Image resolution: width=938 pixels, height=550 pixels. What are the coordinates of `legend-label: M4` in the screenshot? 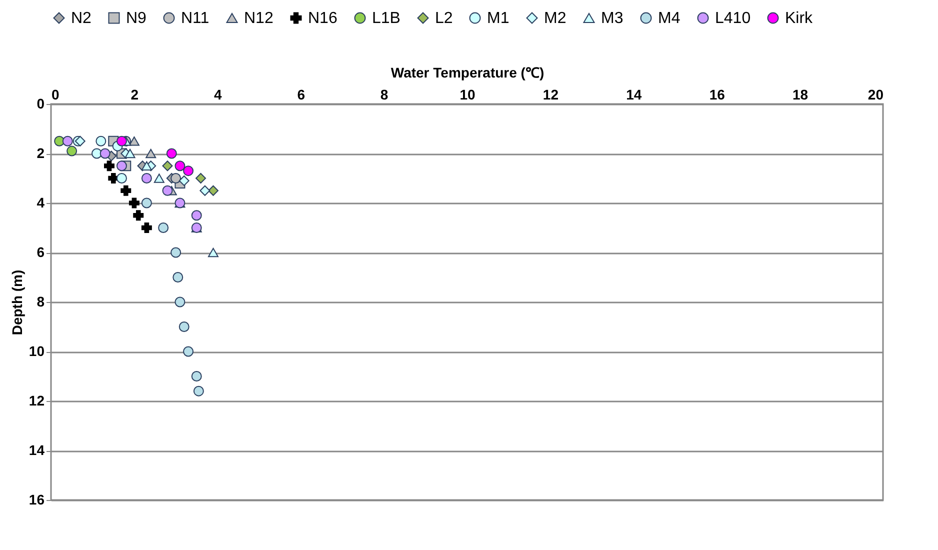 It's located at (669, 18).